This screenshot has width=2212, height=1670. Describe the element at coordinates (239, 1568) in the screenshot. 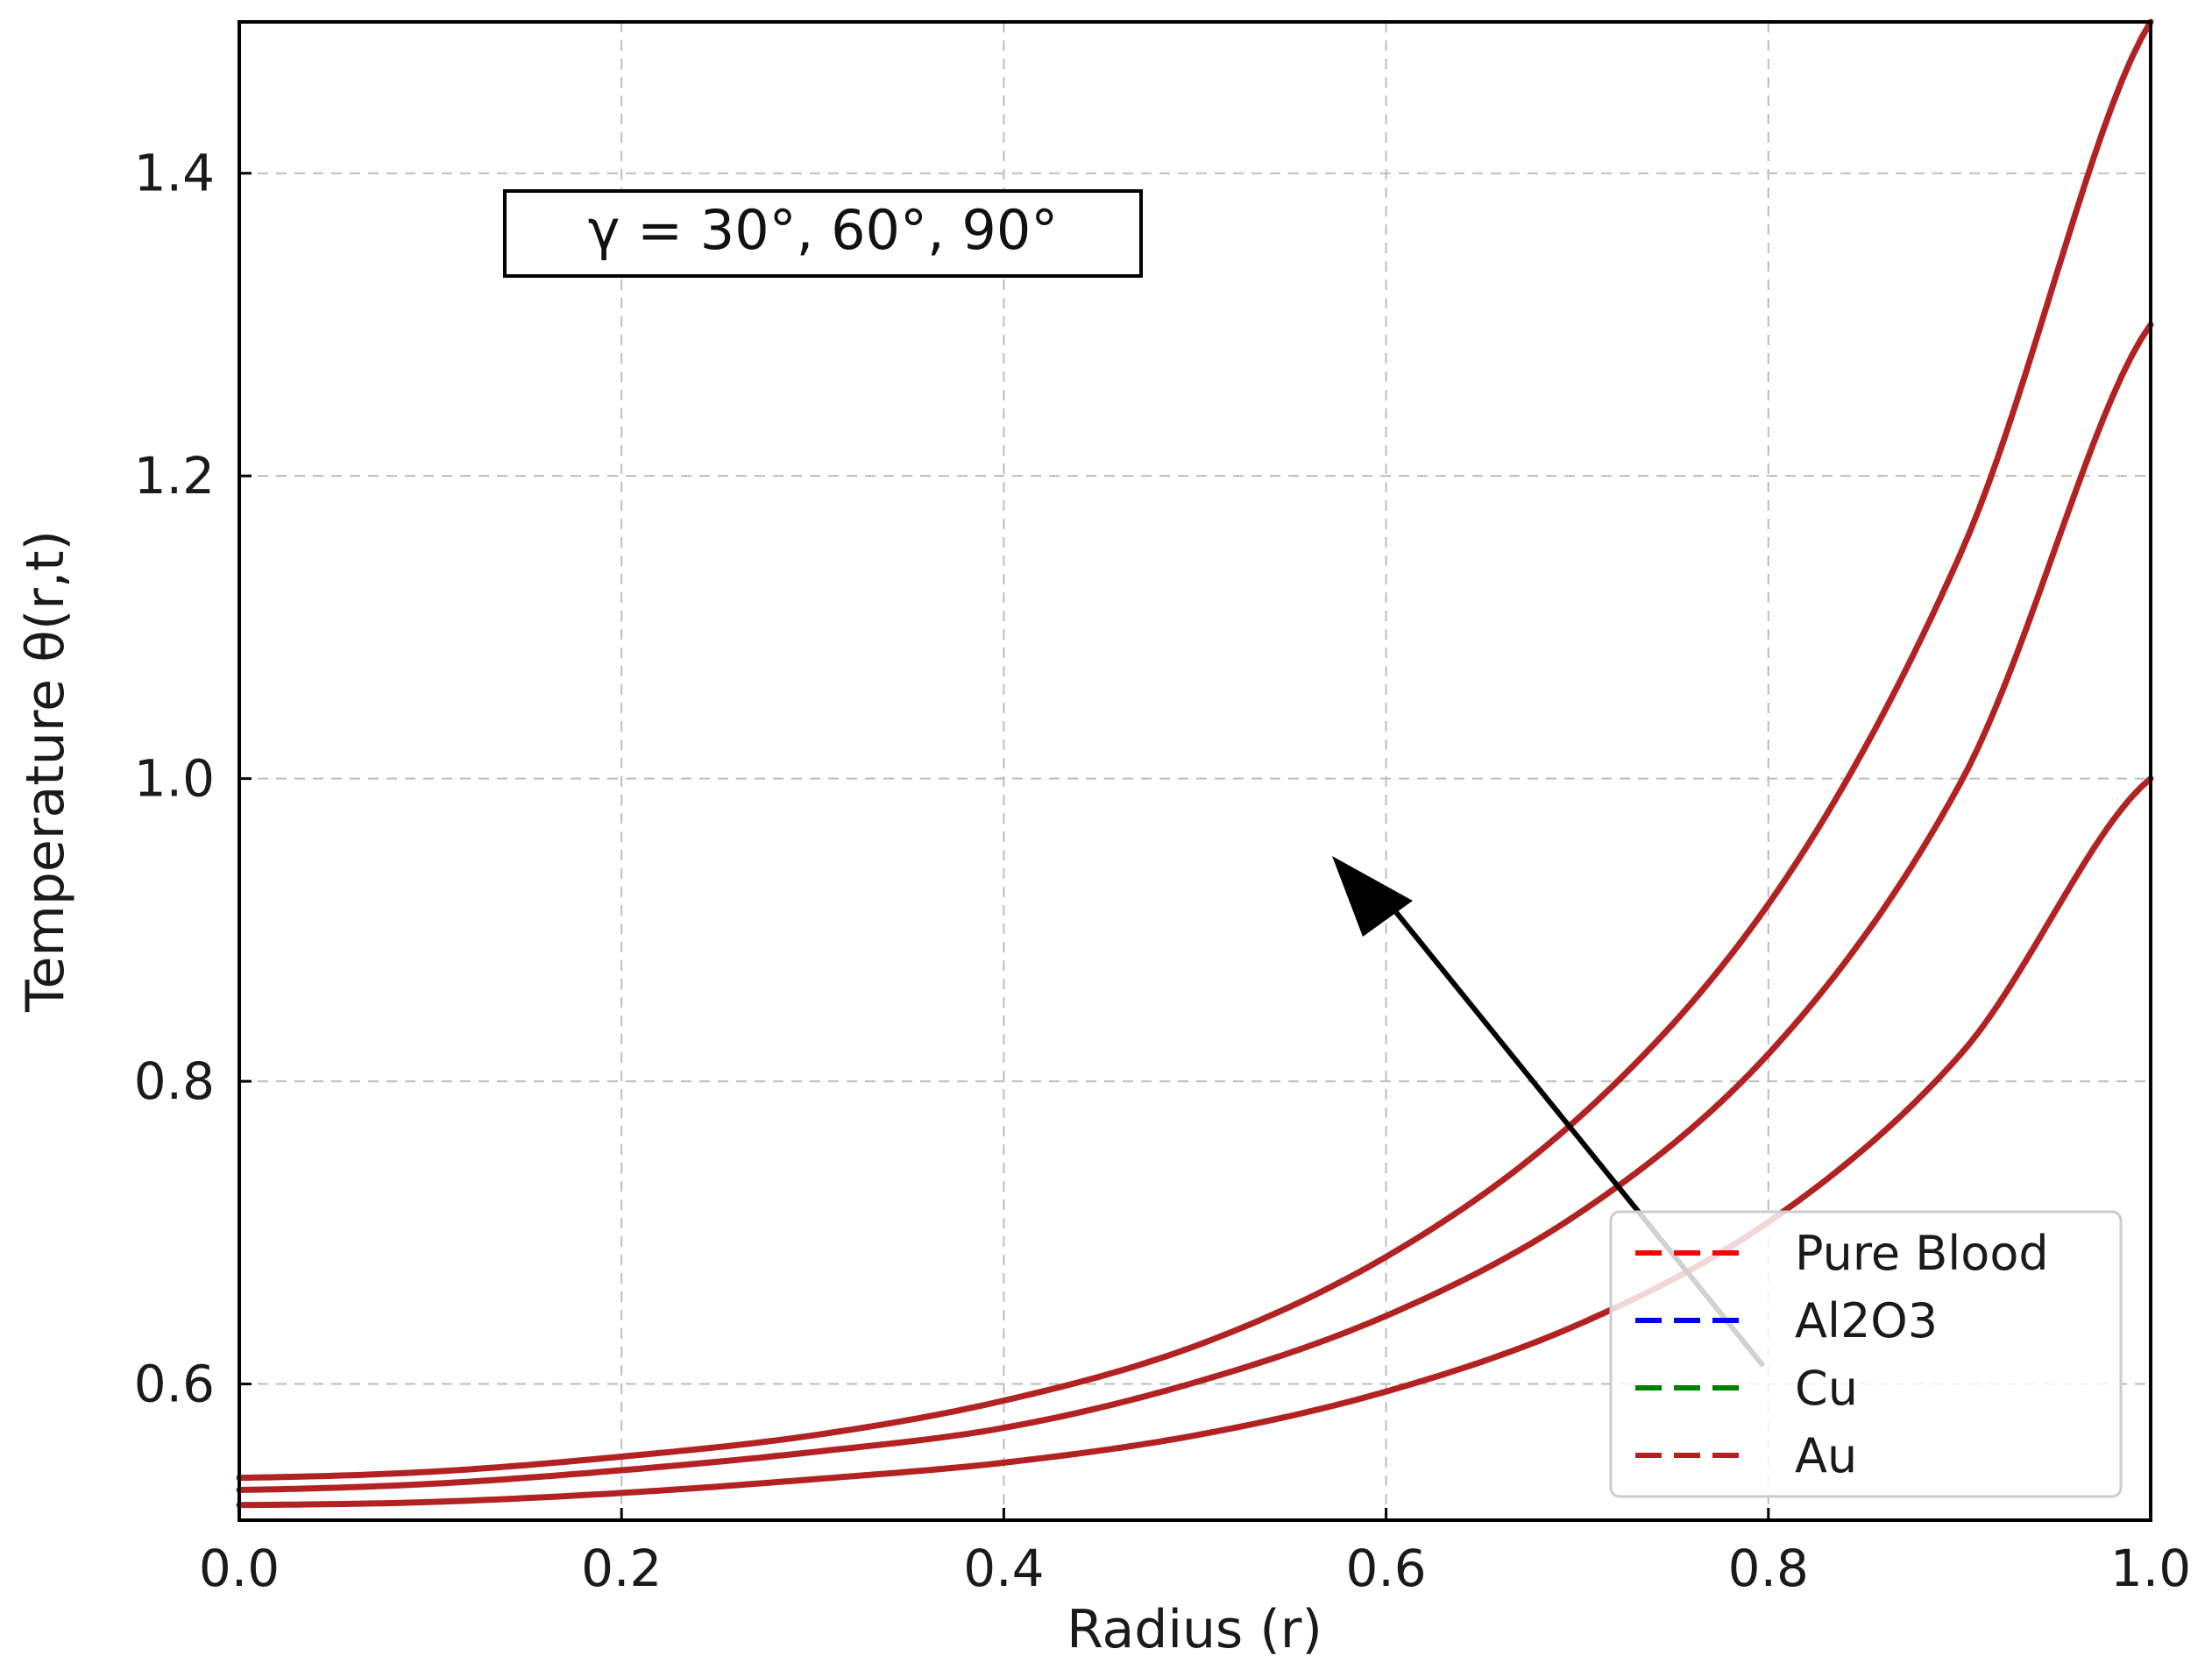

I see `x-tick-label: 0.0` at that location.